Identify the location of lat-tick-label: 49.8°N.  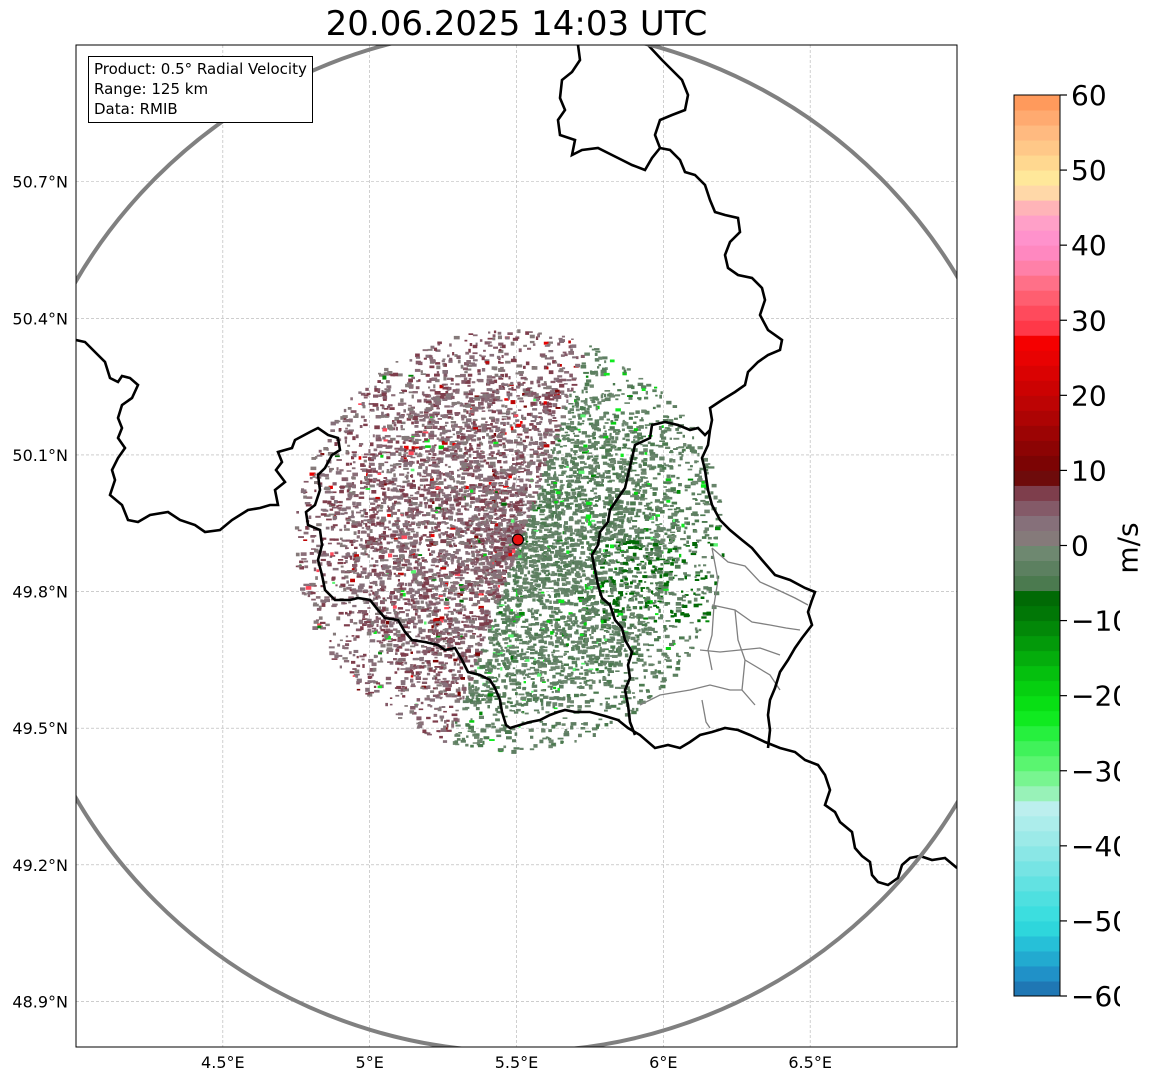
(40, 592).